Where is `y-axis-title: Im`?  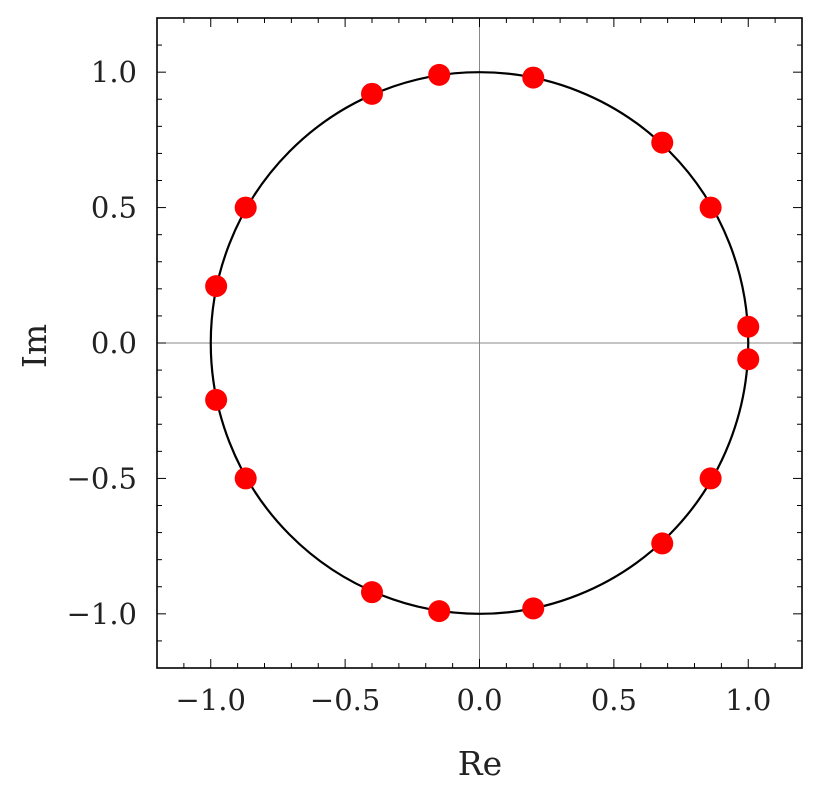
y-axis-title: Im is located at coordinates (34, 346).